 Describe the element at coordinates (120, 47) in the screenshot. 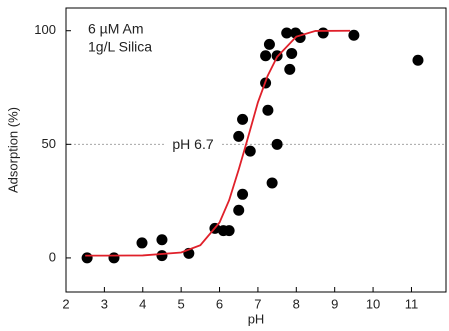

I see `annotation: 1g/L Silica` at that location.